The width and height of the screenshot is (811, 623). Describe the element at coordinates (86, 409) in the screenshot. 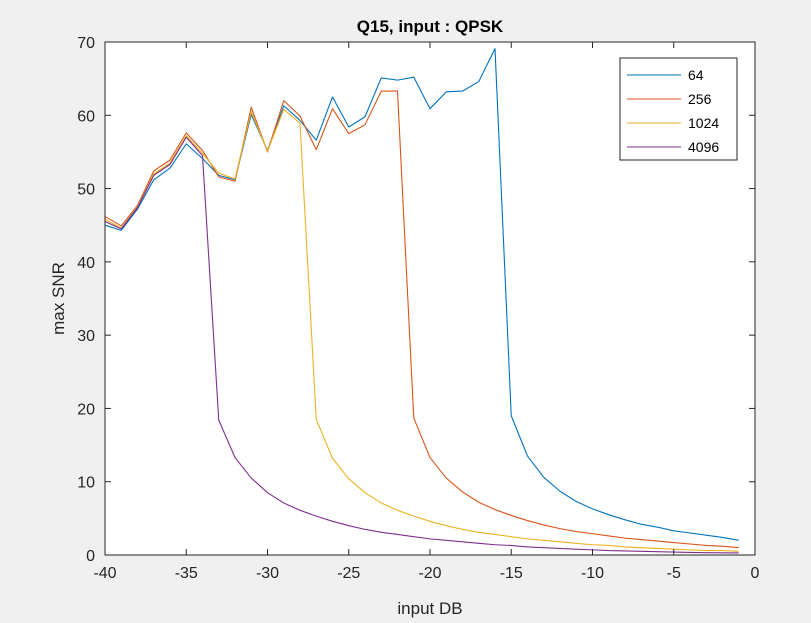

I see `y-tick-label: 20` at that location.